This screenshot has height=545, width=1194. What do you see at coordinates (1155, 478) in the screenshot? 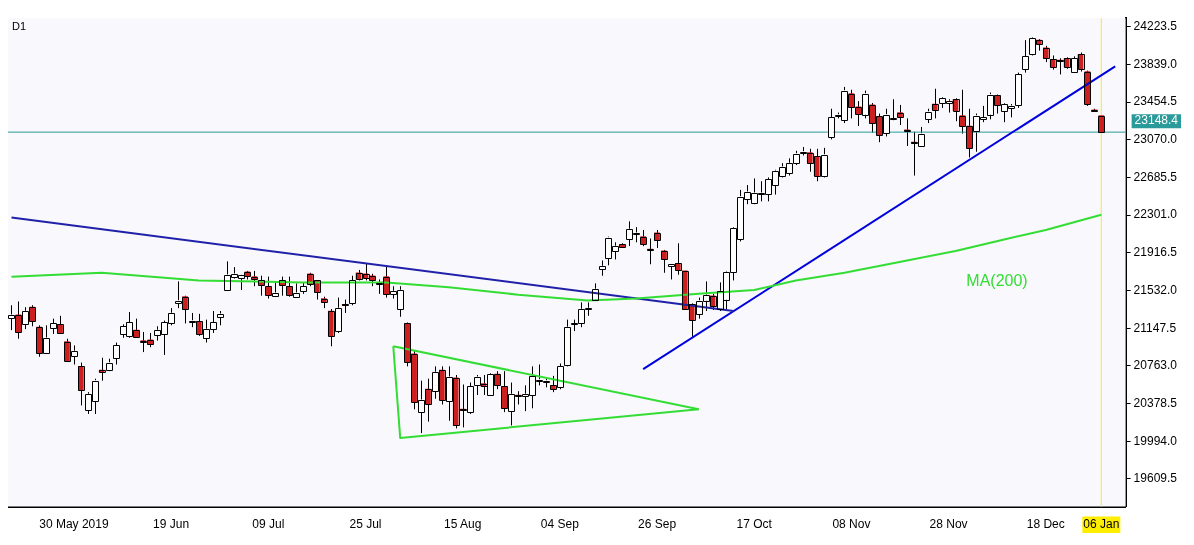
I see `y-tick-label: 19609.5` at bounding box center [1155, 478].